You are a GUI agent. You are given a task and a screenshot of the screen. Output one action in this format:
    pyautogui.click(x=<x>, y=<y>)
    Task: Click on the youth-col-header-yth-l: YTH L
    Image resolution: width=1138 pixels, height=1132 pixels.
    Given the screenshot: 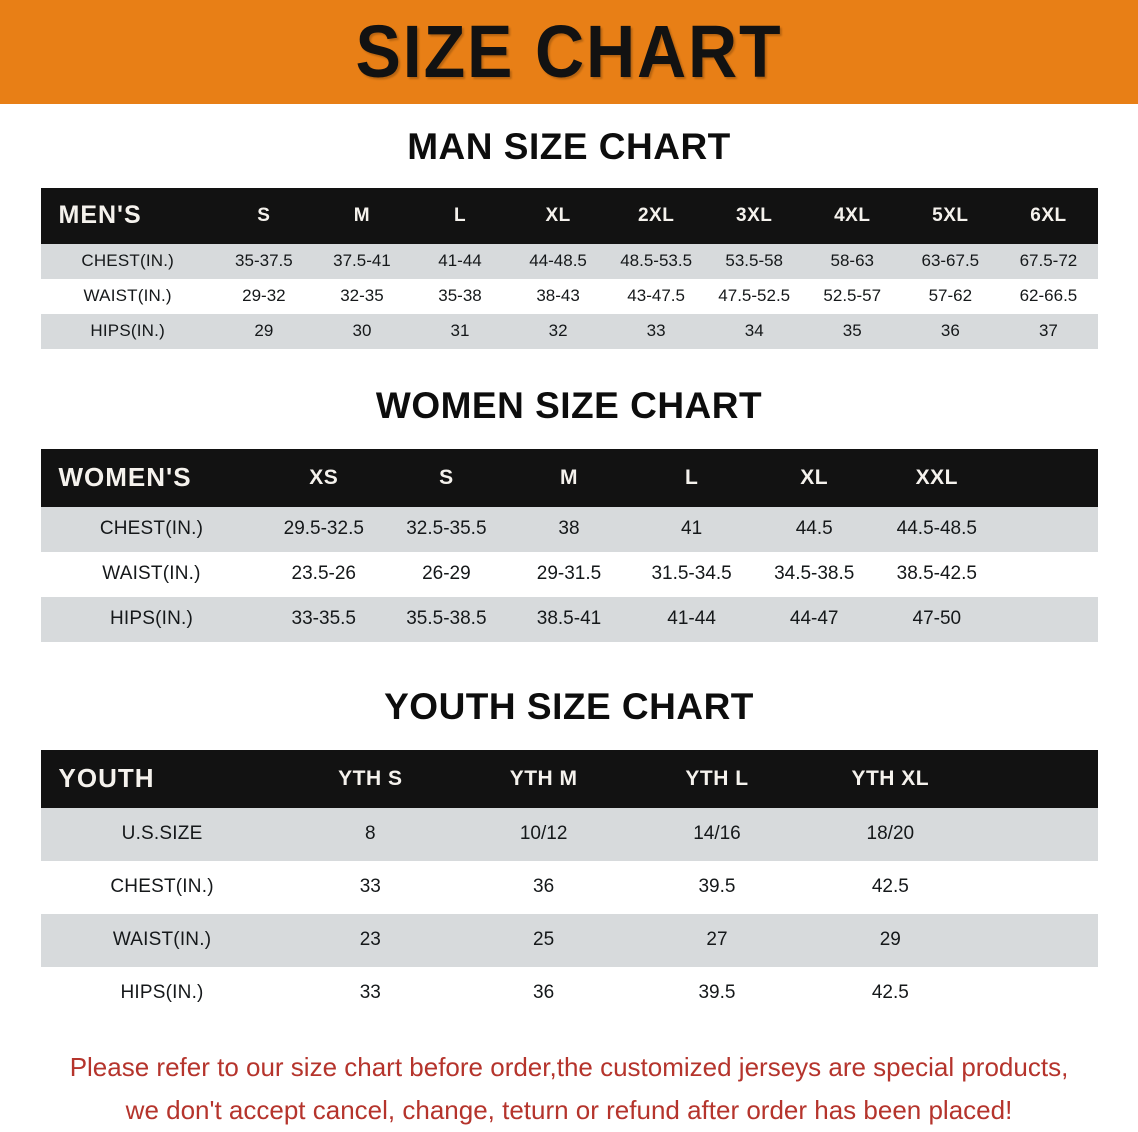 What is the action you would take?
    pyautogui.click(x=717, y=778)
    